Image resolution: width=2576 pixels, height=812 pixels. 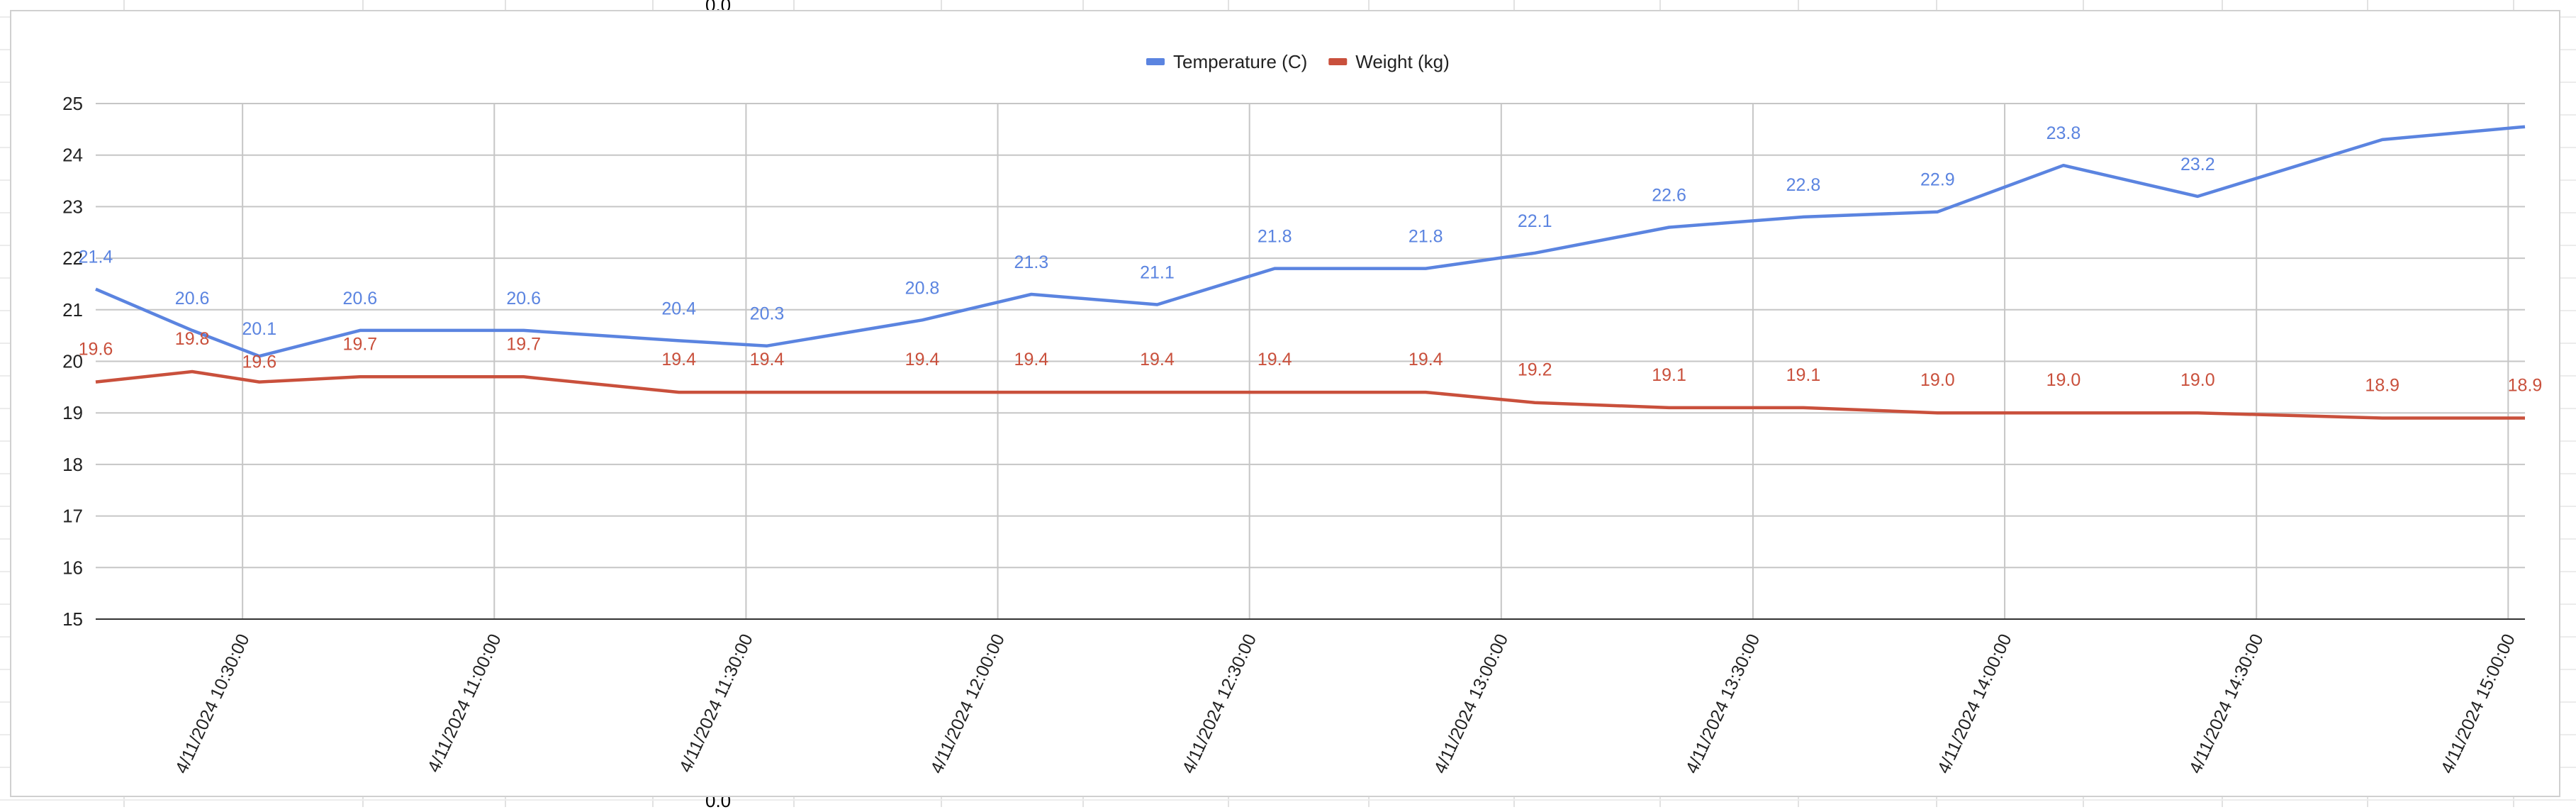 I want to click on y-tick-label: 17, so click(x=72, y=517).